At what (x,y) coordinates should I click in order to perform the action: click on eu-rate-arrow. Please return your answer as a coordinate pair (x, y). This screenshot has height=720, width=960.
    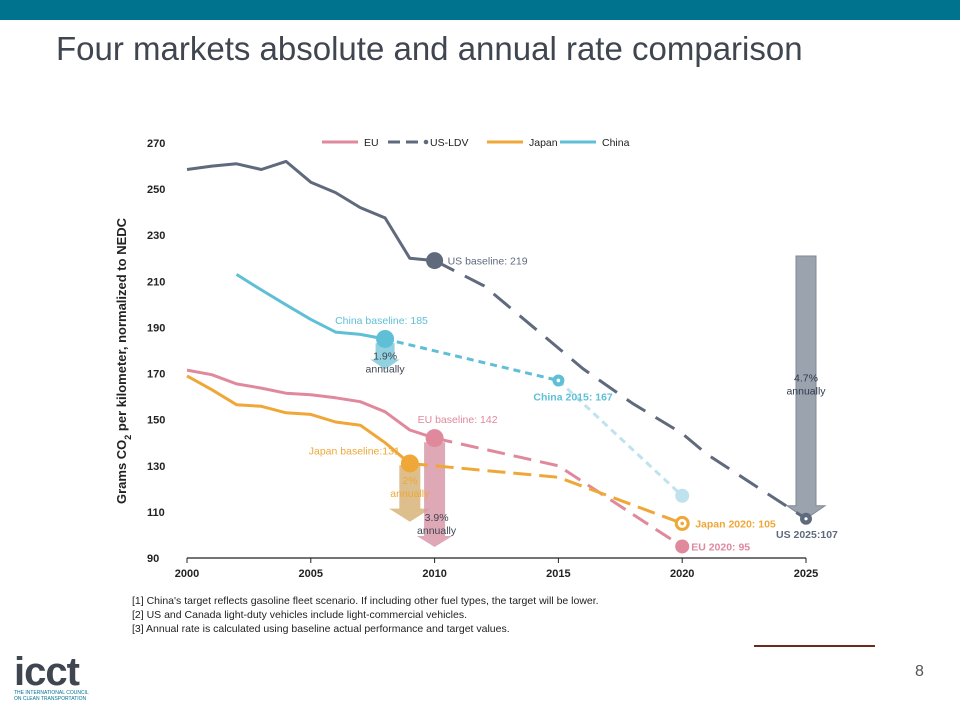
    Looking at the image, I should click on (434, 495).